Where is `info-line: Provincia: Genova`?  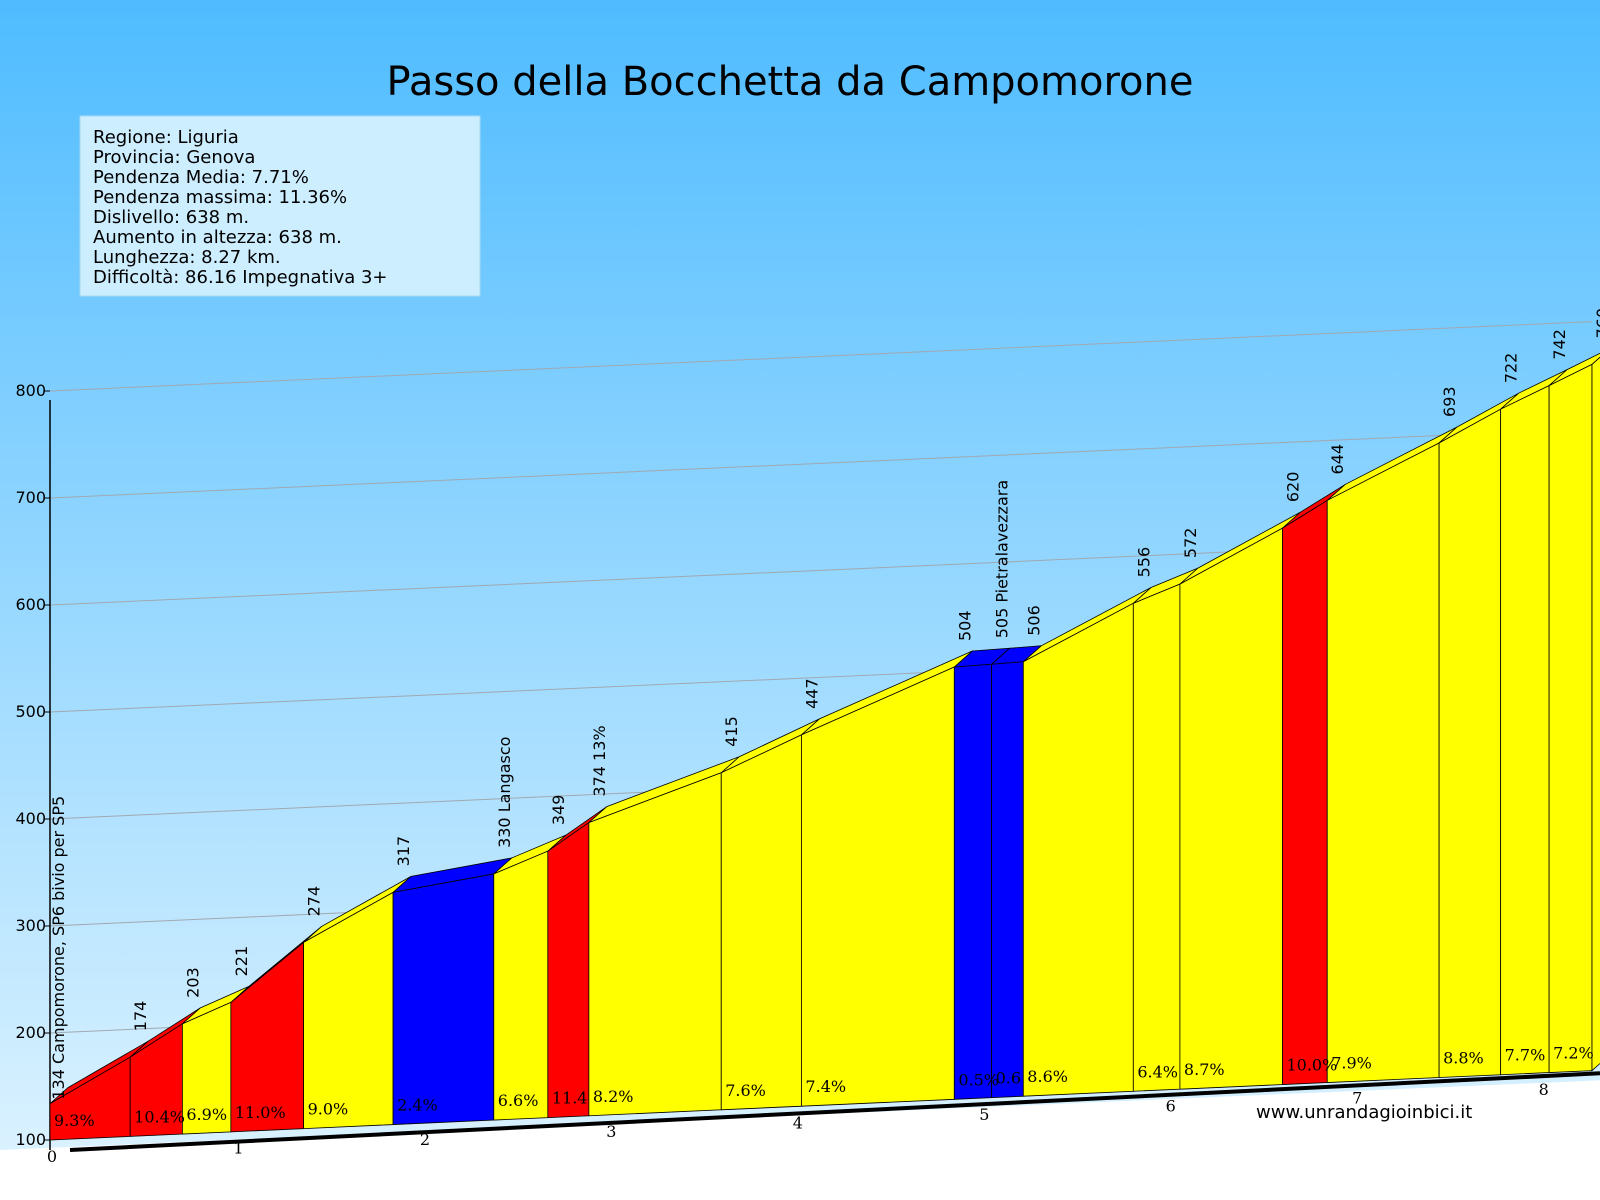
info-line: Provincia: Genova is located at coordinates (174, 157).